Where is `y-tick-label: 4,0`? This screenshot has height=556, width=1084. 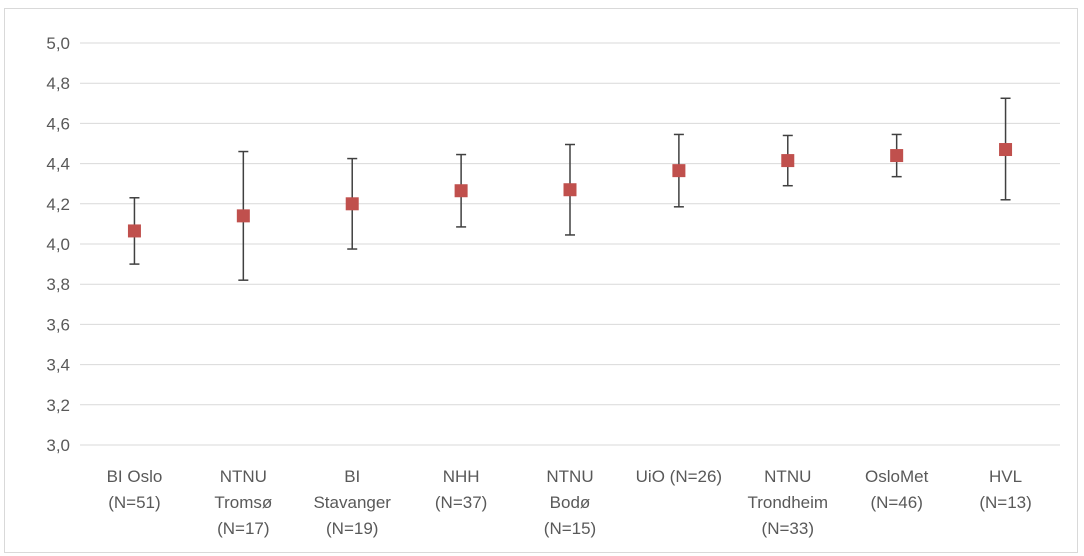 y-tick-label: 4,0 is located at coordinates (58, 244).